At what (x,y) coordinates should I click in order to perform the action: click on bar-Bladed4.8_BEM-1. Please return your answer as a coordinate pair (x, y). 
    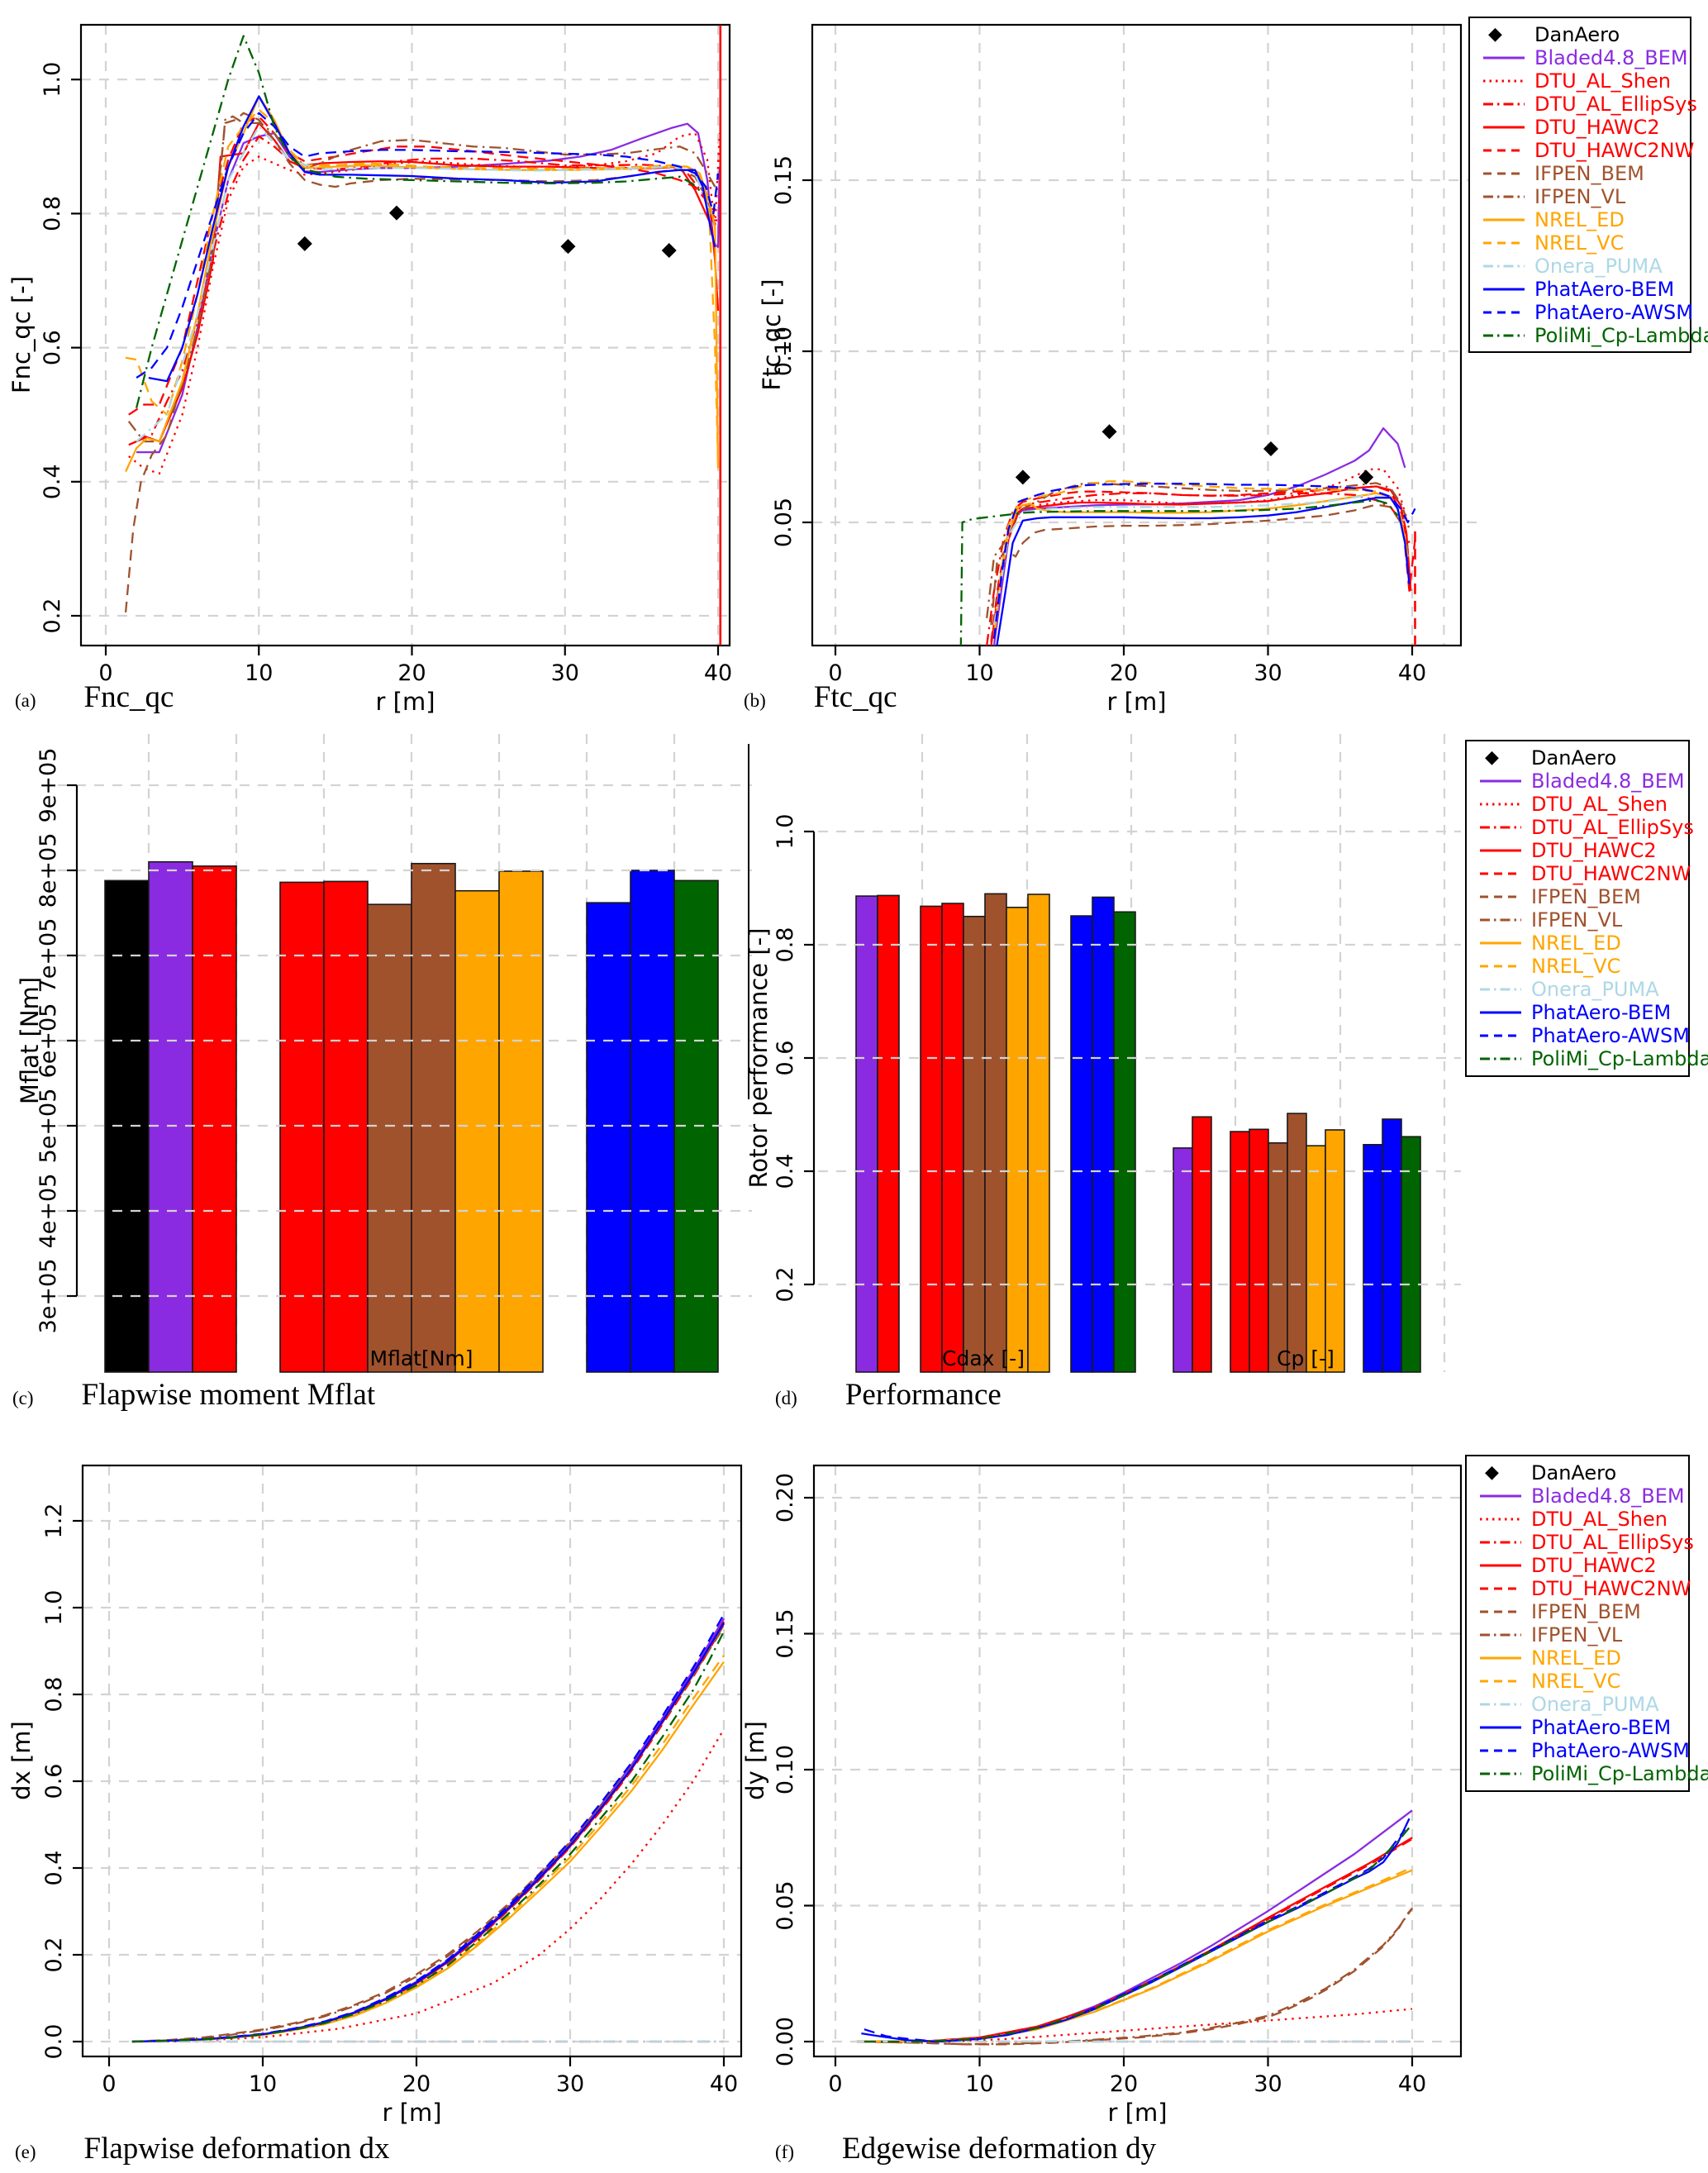
    Looking at the image, I should click on (1183, 1260).